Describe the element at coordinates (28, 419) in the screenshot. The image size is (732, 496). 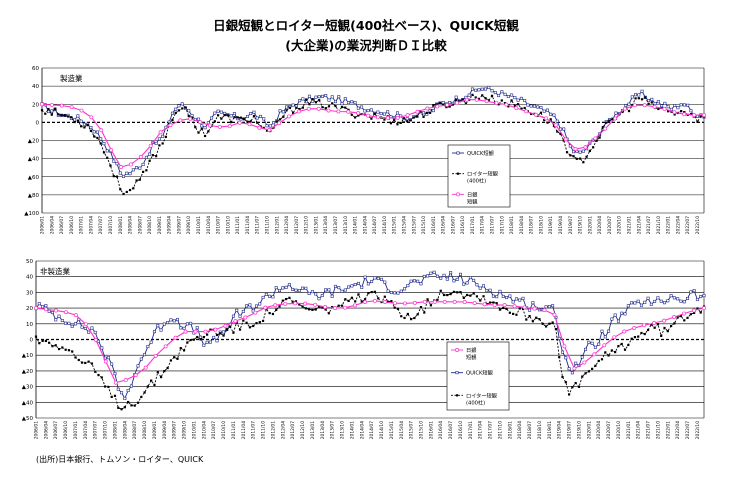
I see `y-tick-label: ▲50` at that location.